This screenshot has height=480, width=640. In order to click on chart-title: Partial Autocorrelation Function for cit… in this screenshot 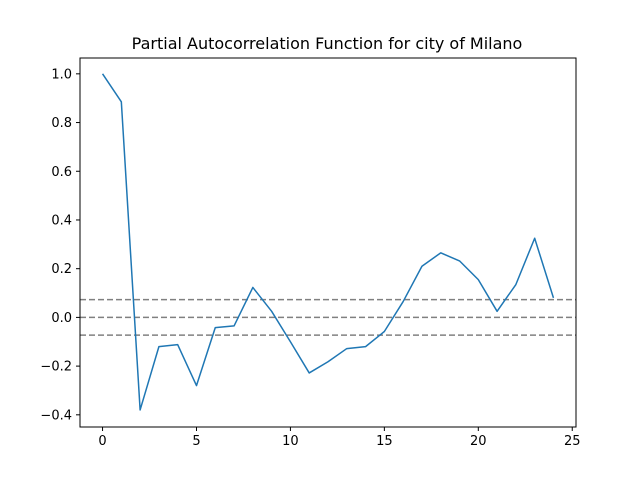, I will do `click(327, 43)`.